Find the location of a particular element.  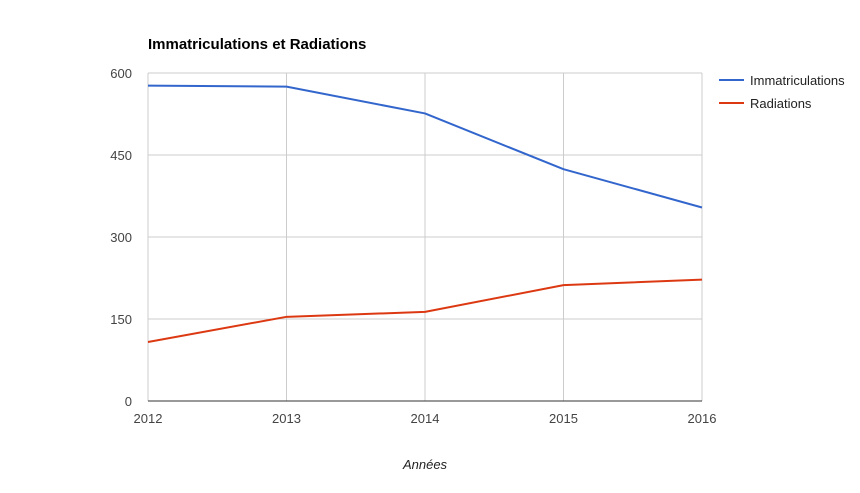

legend: Immatriculations Radiations is located at coordinates (782, 92).